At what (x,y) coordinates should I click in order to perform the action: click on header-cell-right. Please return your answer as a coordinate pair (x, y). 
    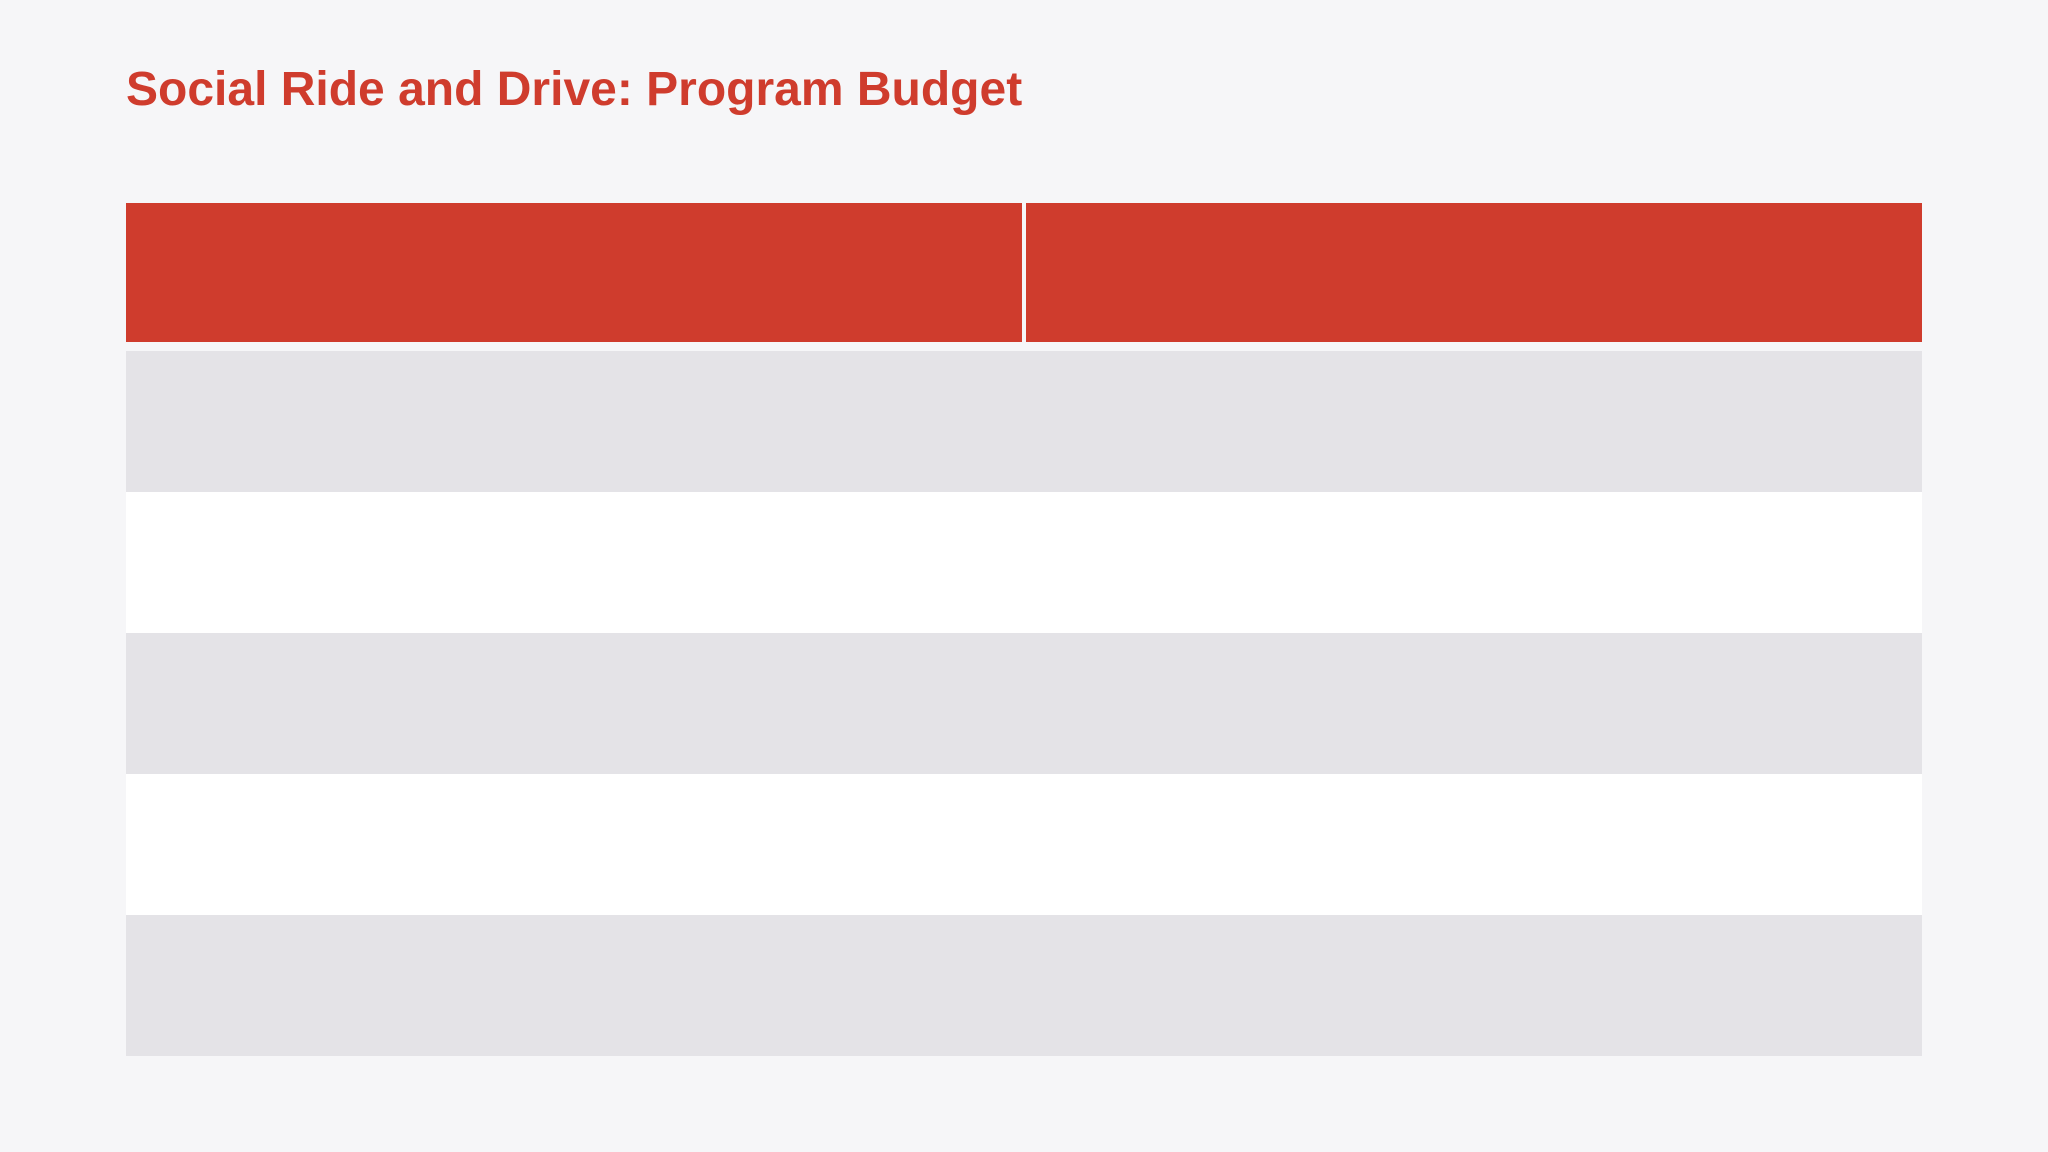
    Looking at the image, I should click on (1474, 272).